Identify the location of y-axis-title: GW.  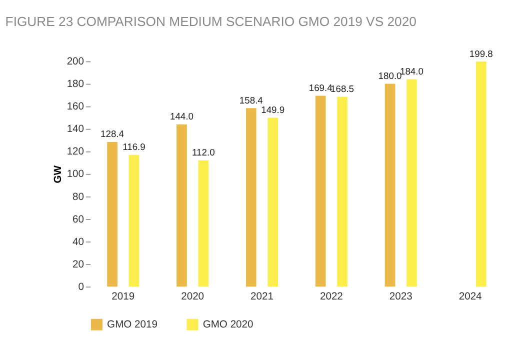
(58, 174).